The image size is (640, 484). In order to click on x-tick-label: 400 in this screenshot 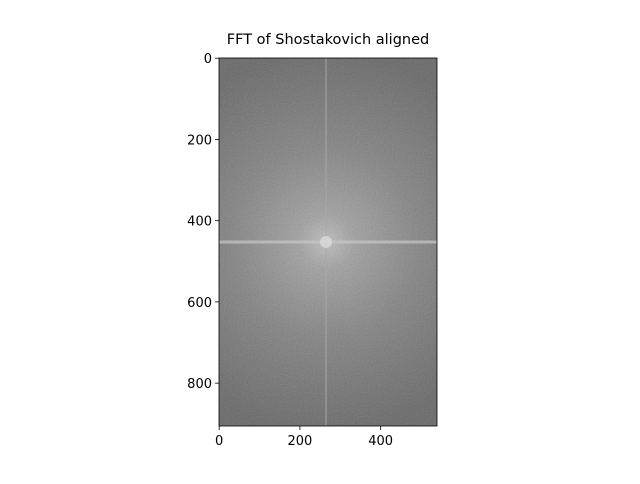, I will do `click(380, 441)`.